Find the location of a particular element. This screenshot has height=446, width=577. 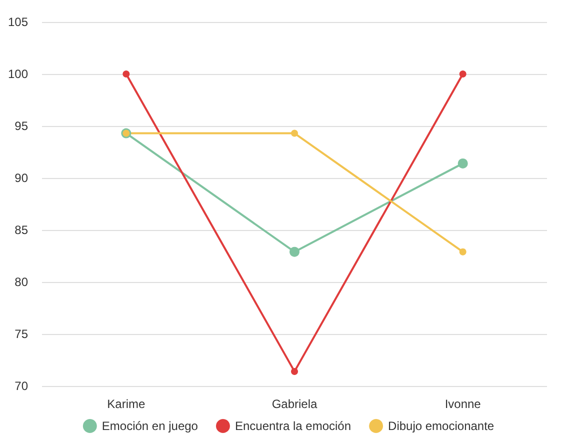

y-tick-label: 100 is located at coordinates (18, 74).